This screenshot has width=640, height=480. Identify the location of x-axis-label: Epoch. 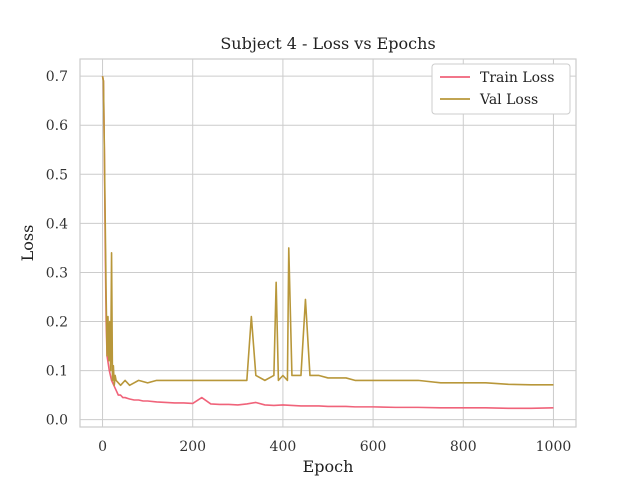
(328, 466).